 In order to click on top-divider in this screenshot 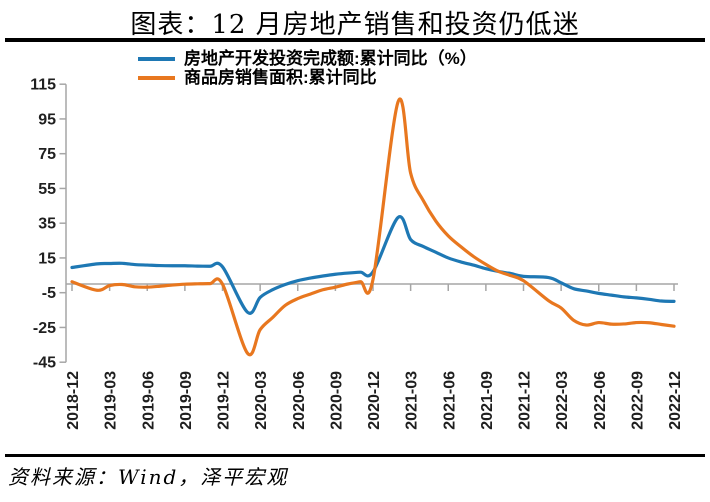, I will do `click(355, 40)`.